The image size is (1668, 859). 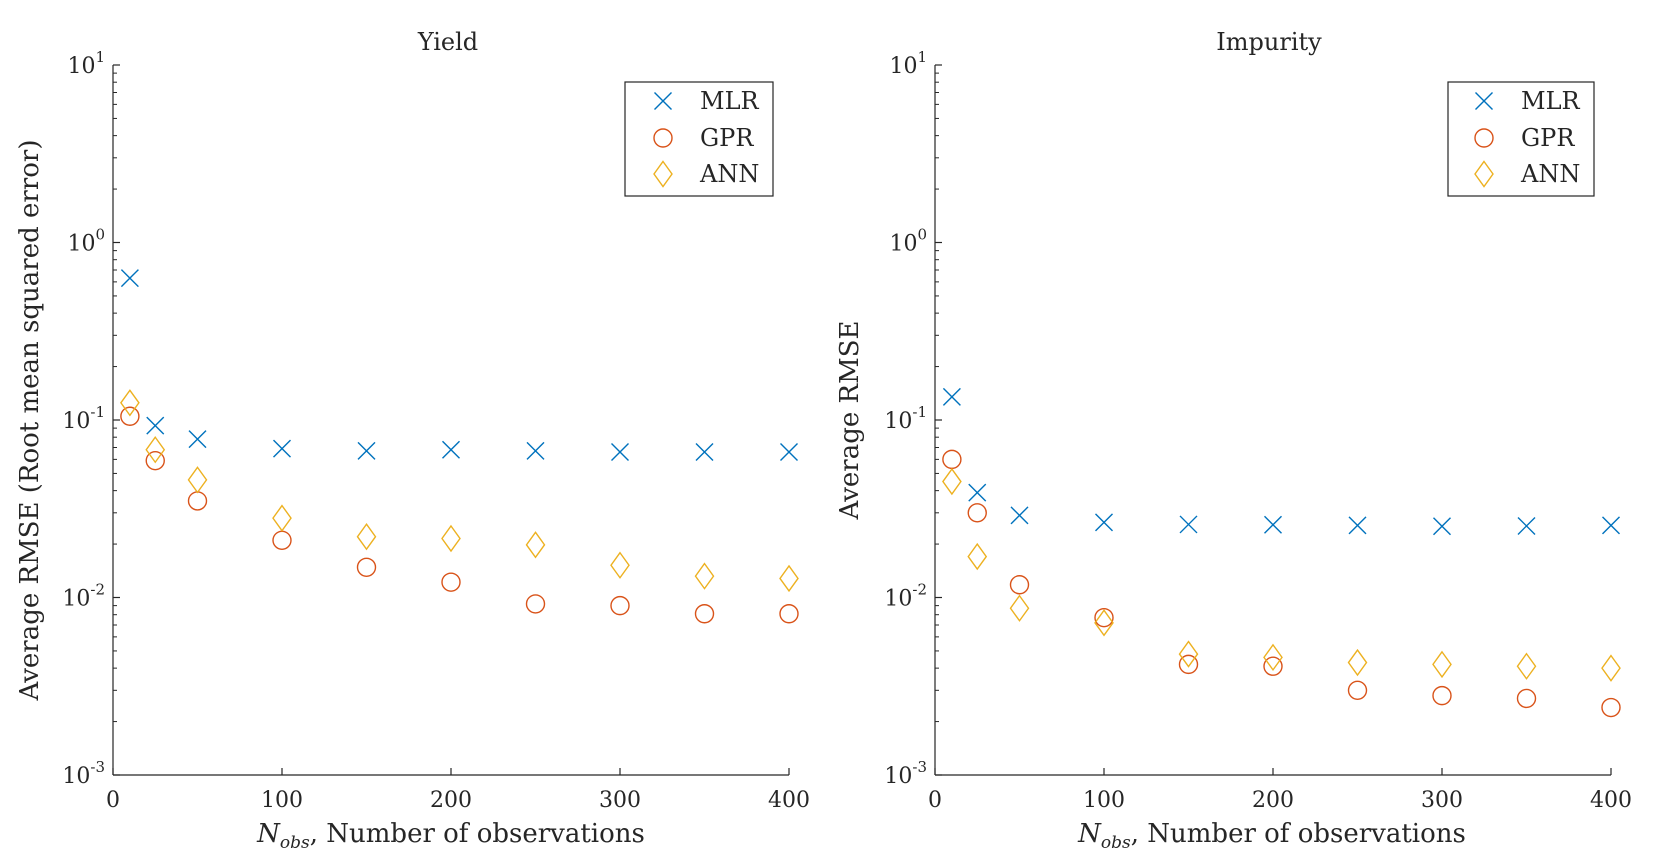 I want to click on yield-mlr-point-5-stroke-b, so click(x=451, y=449).